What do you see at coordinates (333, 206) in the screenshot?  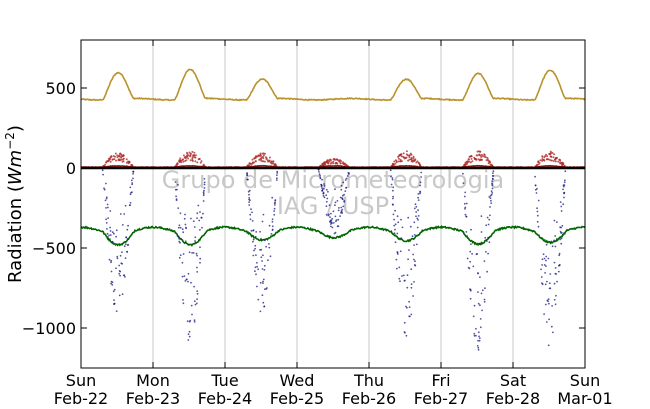 I see `watermark-line-2: IAG / USP` at bounding box center [333, 206].